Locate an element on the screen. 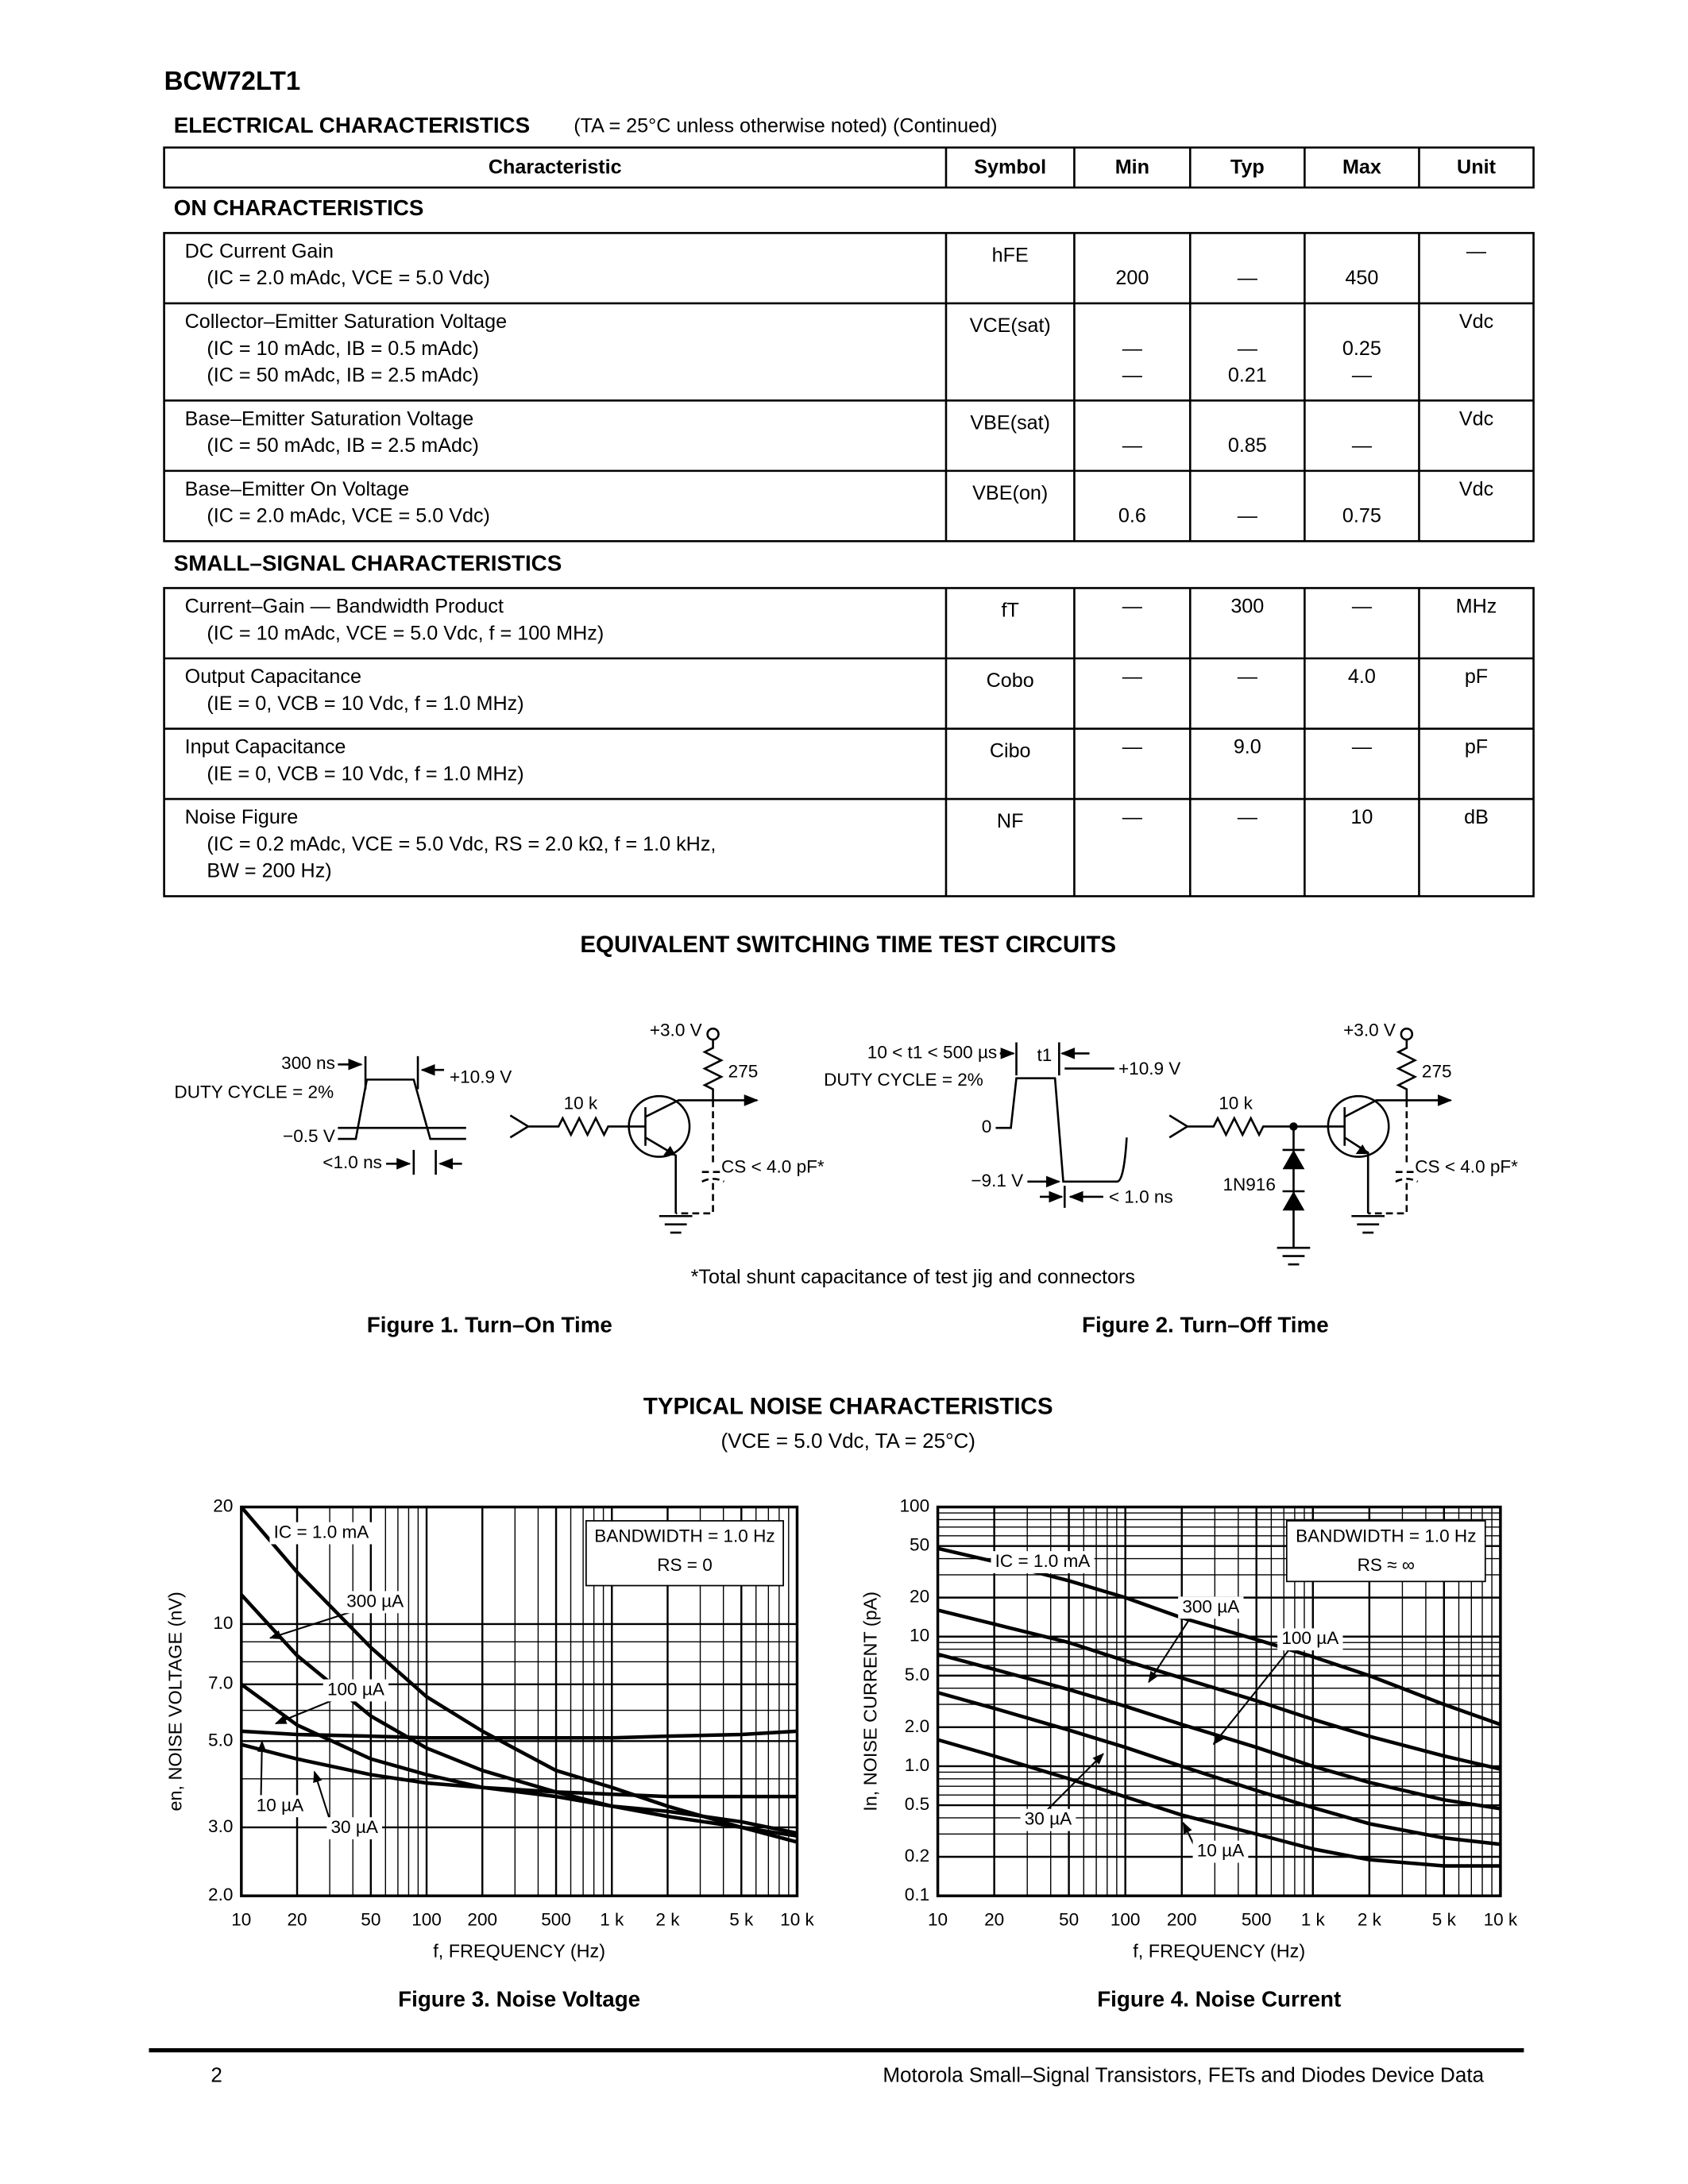 This screenshot has width=1688, height=2184. value-max: 4.0 is located at coordinates (1362, 677).